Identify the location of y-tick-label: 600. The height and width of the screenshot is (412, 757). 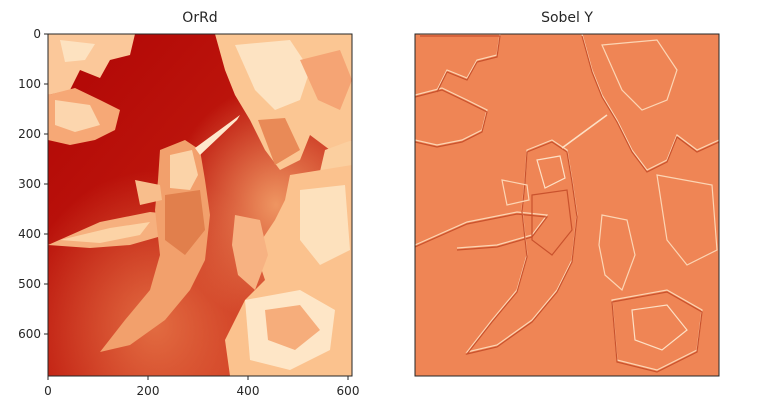
(29, 334).